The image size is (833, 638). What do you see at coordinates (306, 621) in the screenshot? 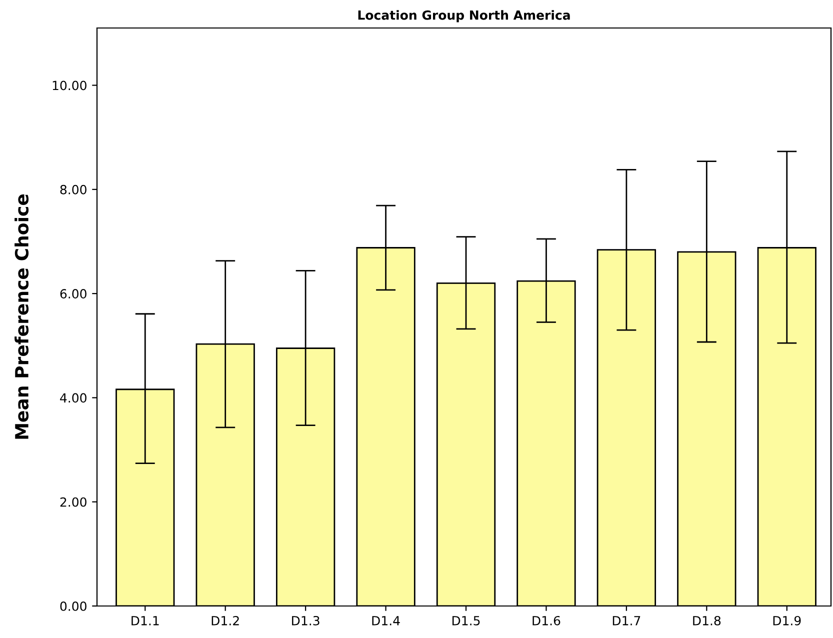
I see `x-tick-label: D1.3` at bounding box center [306, 621].